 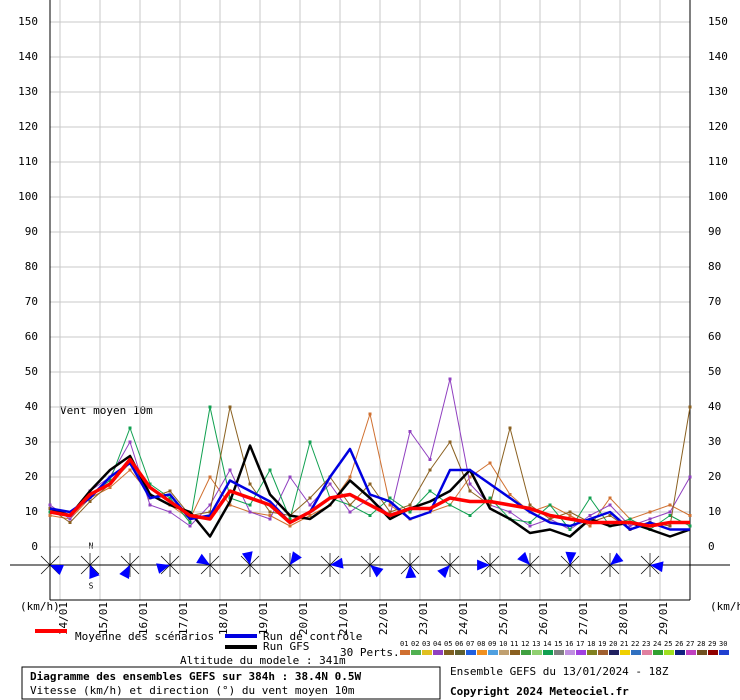 I want to click on x-tick-label: 20/01, so click(x=303, y=618).